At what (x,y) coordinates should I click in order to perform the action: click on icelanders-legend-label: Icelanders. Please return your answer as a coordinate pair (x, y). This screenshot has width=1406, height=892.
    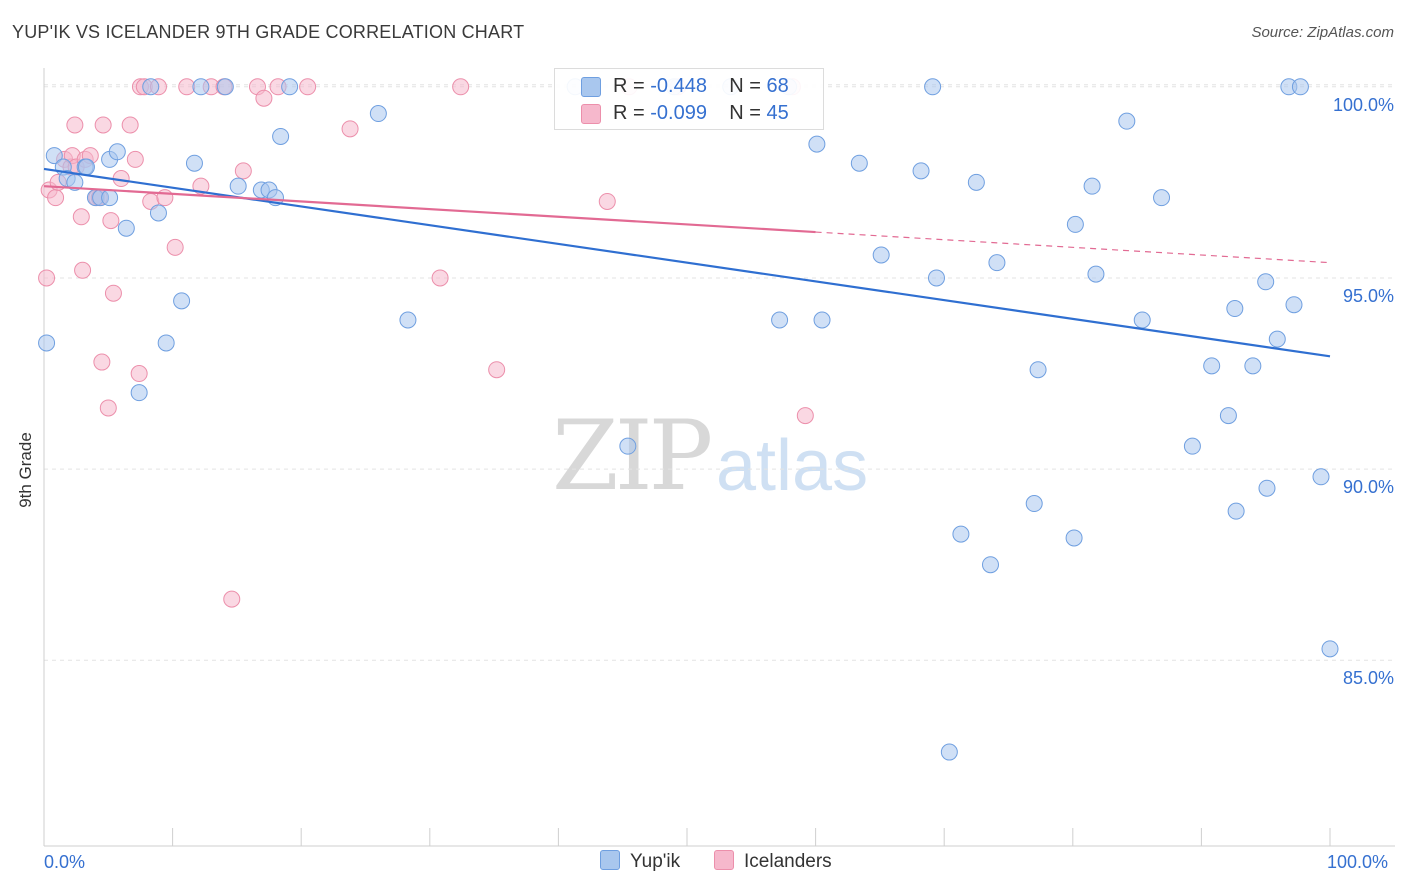
    Looking at the image, I should click on (788, 861).